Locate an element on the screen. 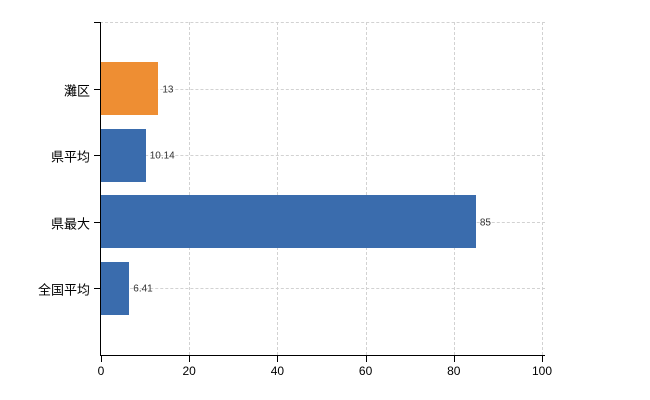 Image resolution: width=650 pixels, height=400 pixels. x-axis-tick-label: 20 is located at coordinates (189, 371).